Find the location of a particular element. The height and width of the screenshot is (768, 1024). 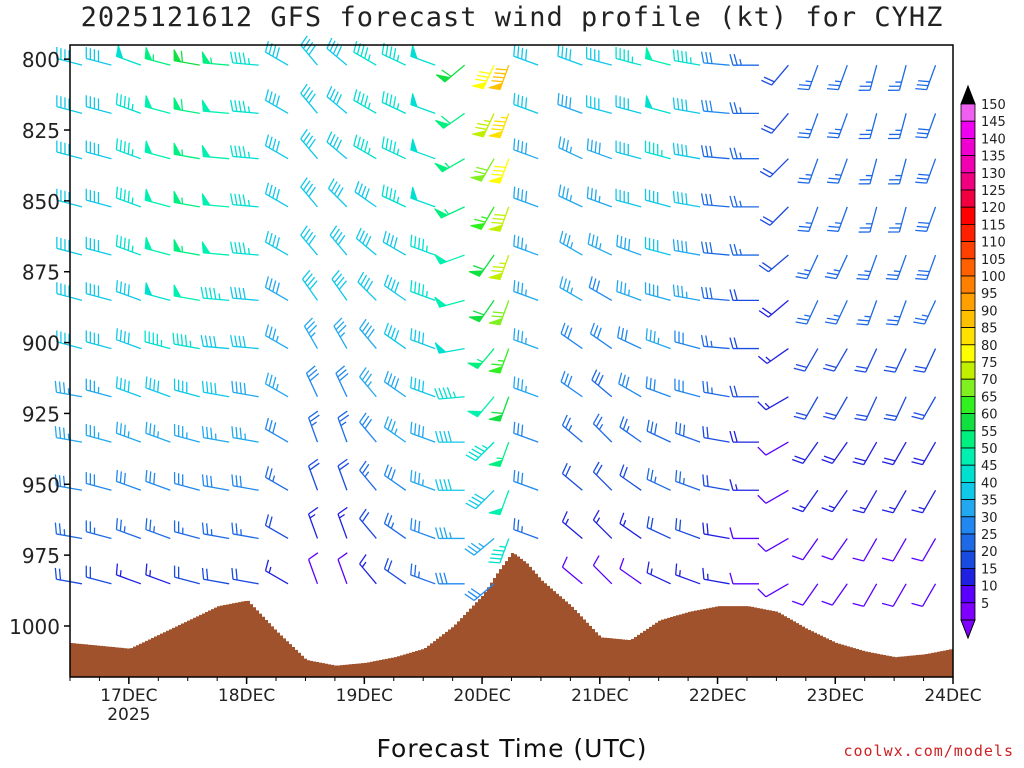

colorbar-label: 95 is located at coordinates (989, 294).